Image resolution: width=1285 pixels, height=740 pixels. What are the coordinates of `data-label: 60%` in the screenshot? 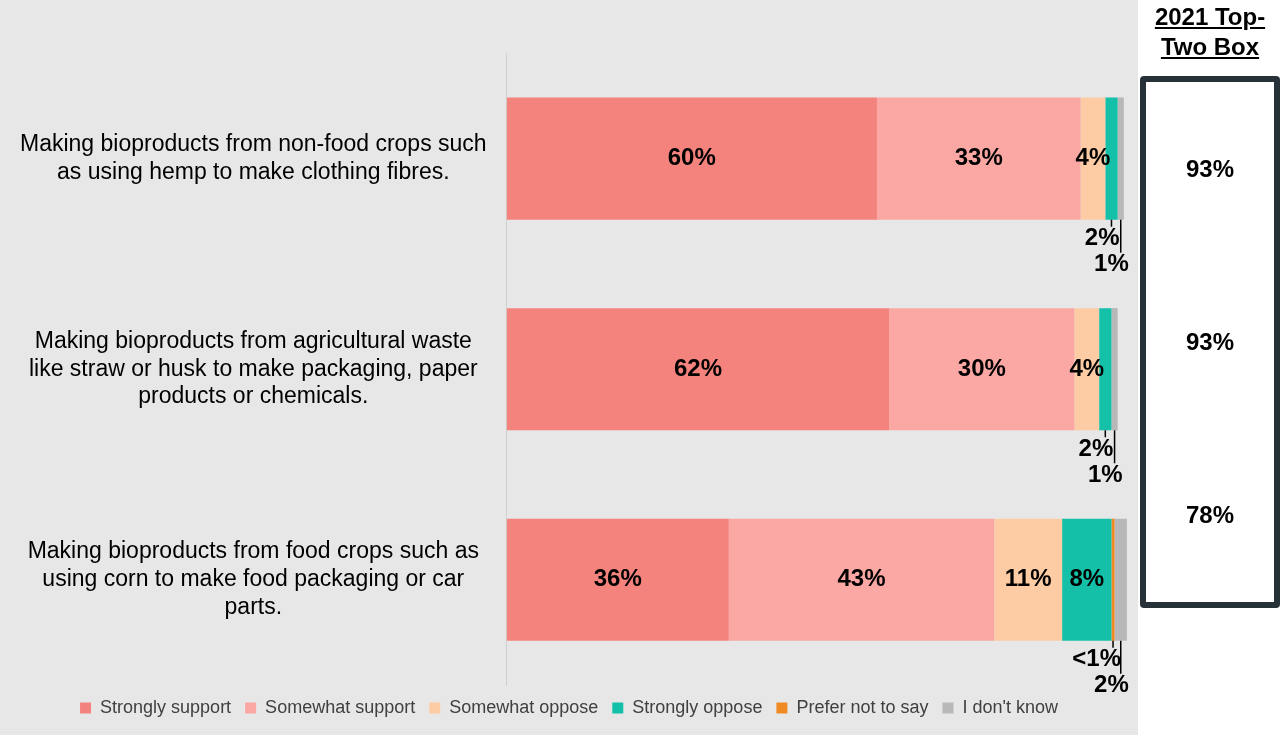 It's located at (691, 157).